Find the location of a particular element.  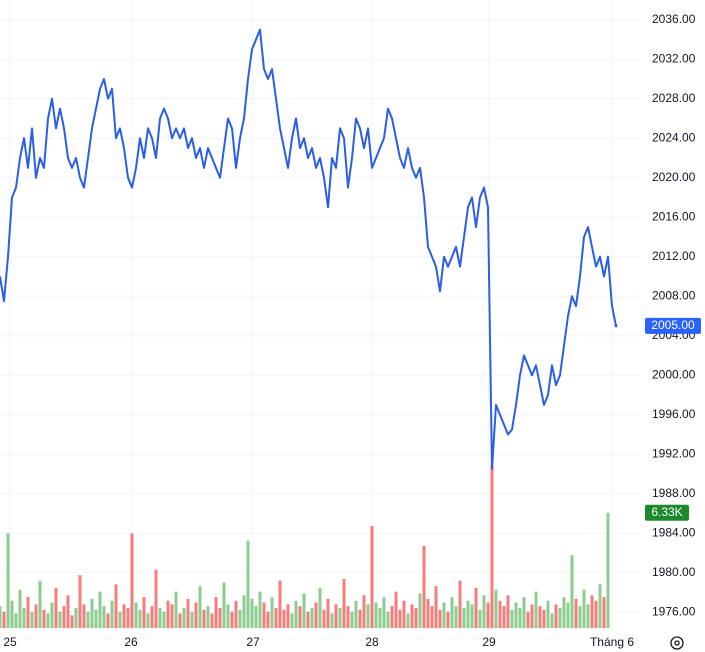

last-price-label: 2005.00 is located at coordinates (673, 325).